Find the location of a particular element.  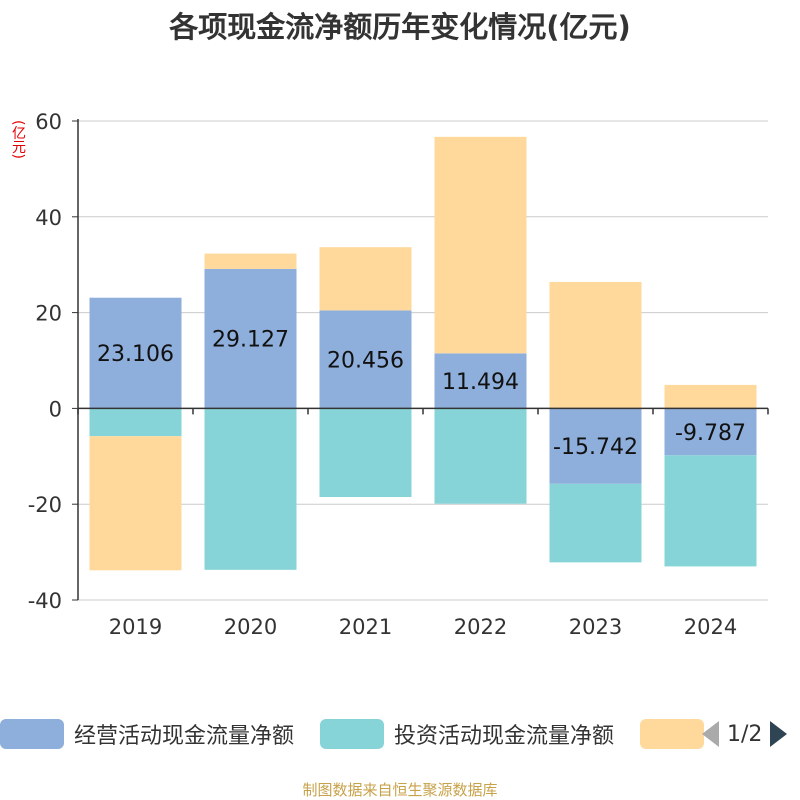

y-tick-label: -40 is located at coordinates (45, 601).